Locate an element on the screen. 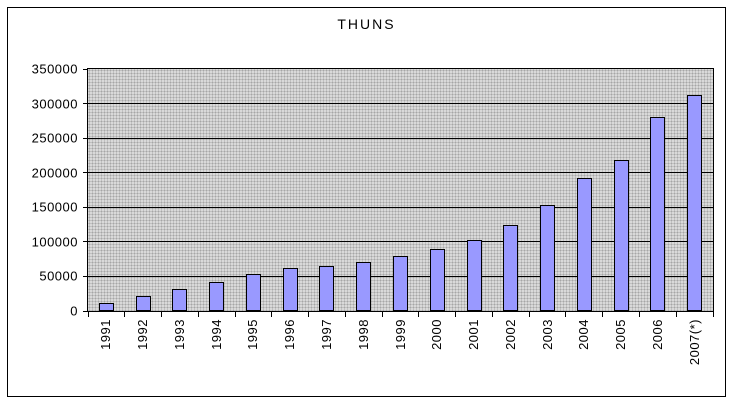  x-tick-label: 2007(*) is located at coordinates (694, 342).